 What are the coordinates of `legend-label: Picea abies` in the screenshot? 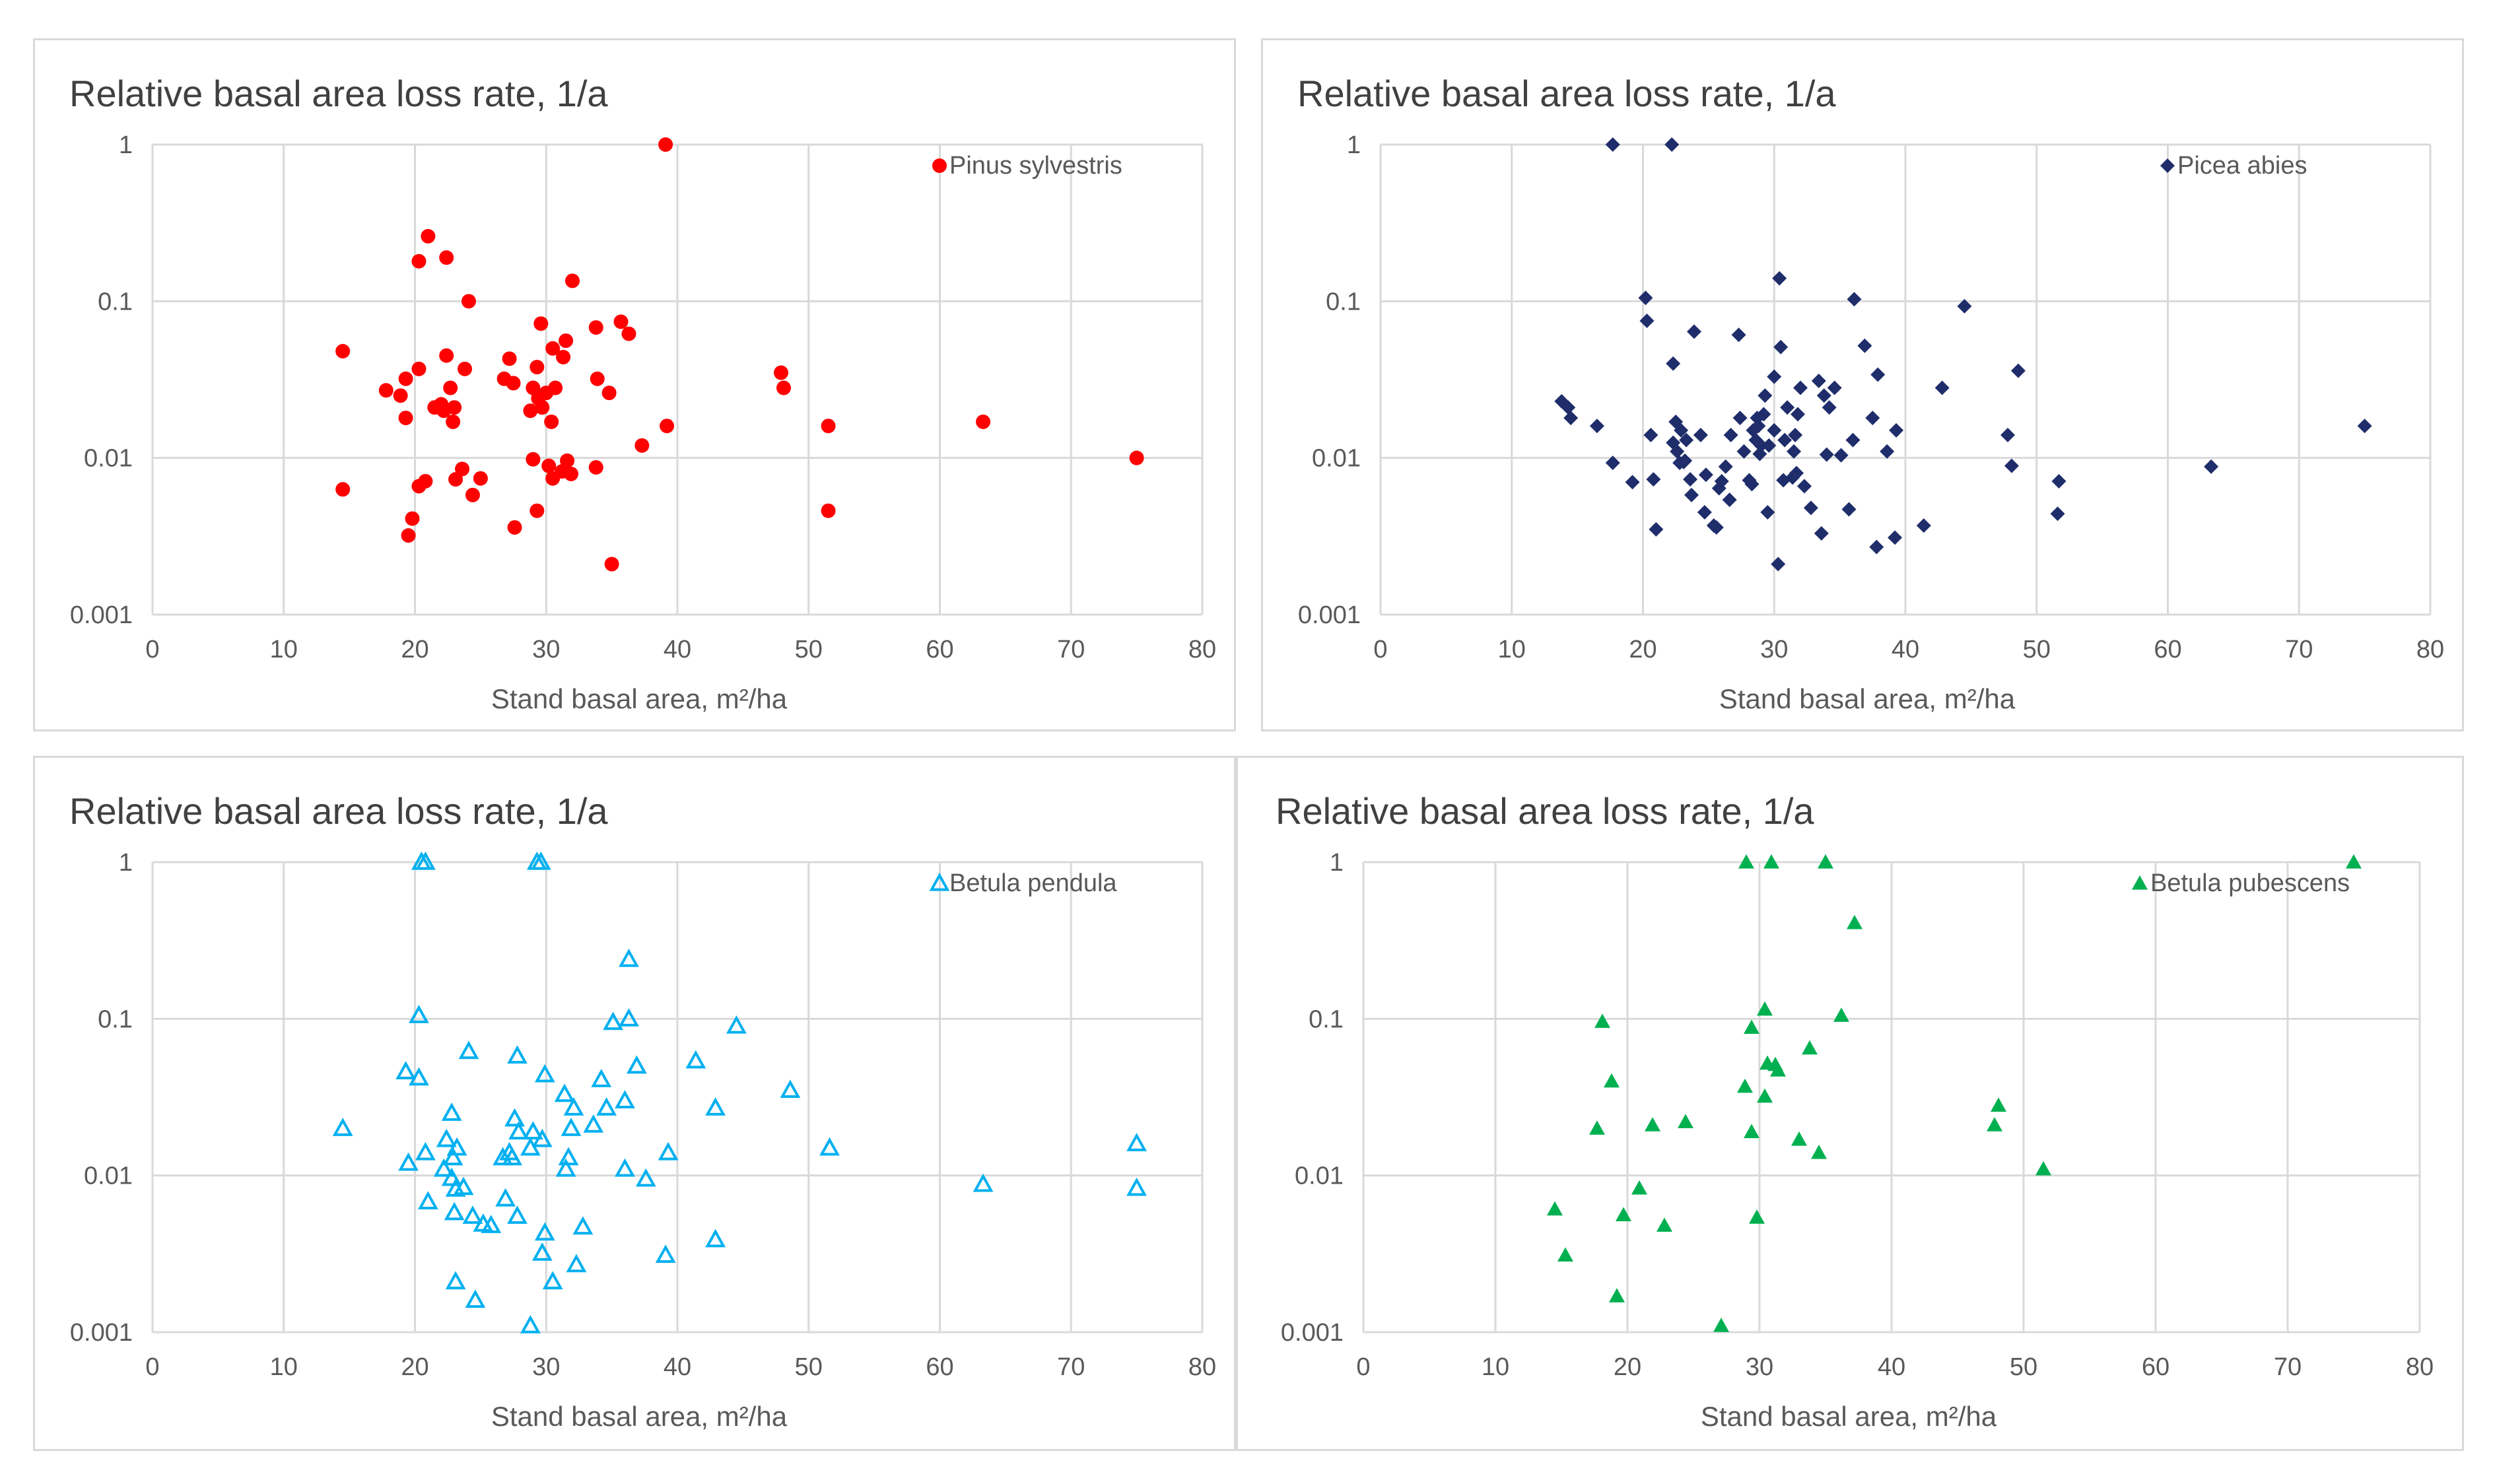 It's located at (2242, 166).